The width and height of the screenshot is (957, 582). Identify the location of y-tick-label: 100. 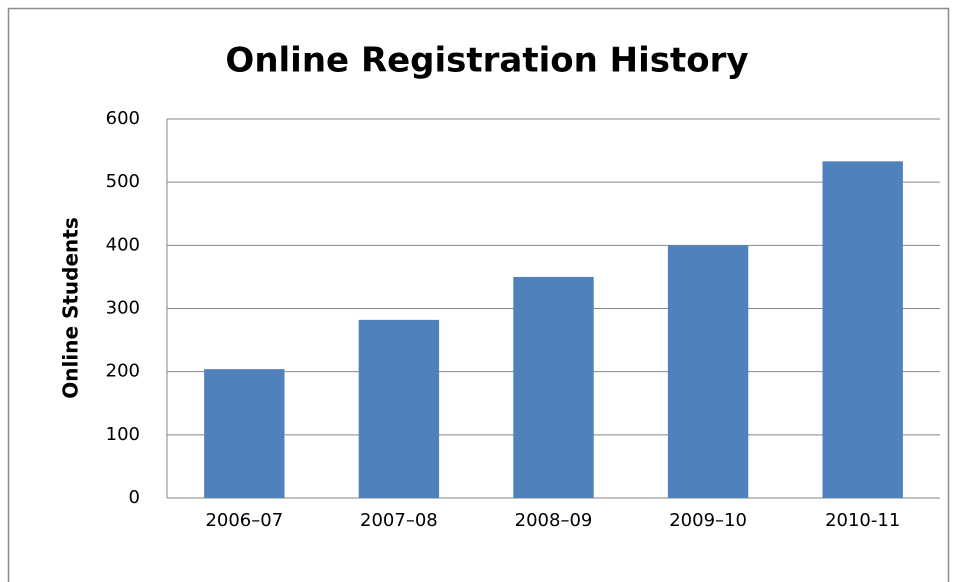
(123, 434).